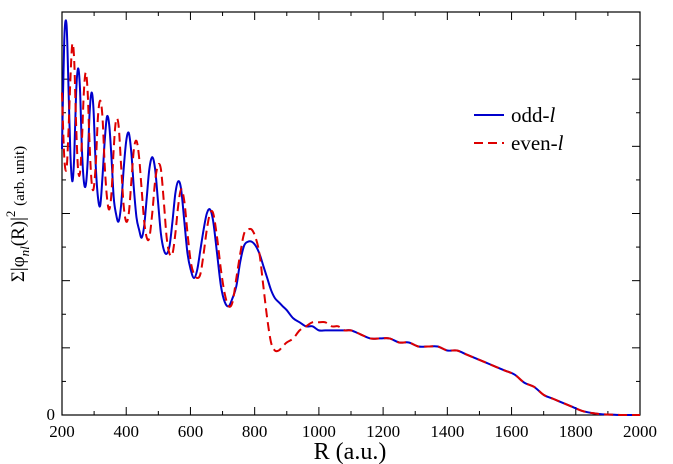  What do you see at coordinates (51, 414) in the screenshot?
I see `y-tick-label: 0` at bounding box center [51, 414].